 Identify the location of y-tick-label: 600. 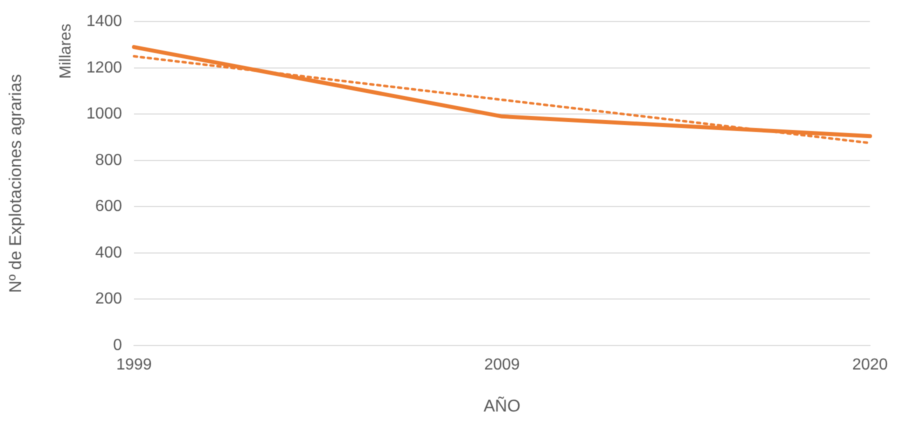
(108, 207).